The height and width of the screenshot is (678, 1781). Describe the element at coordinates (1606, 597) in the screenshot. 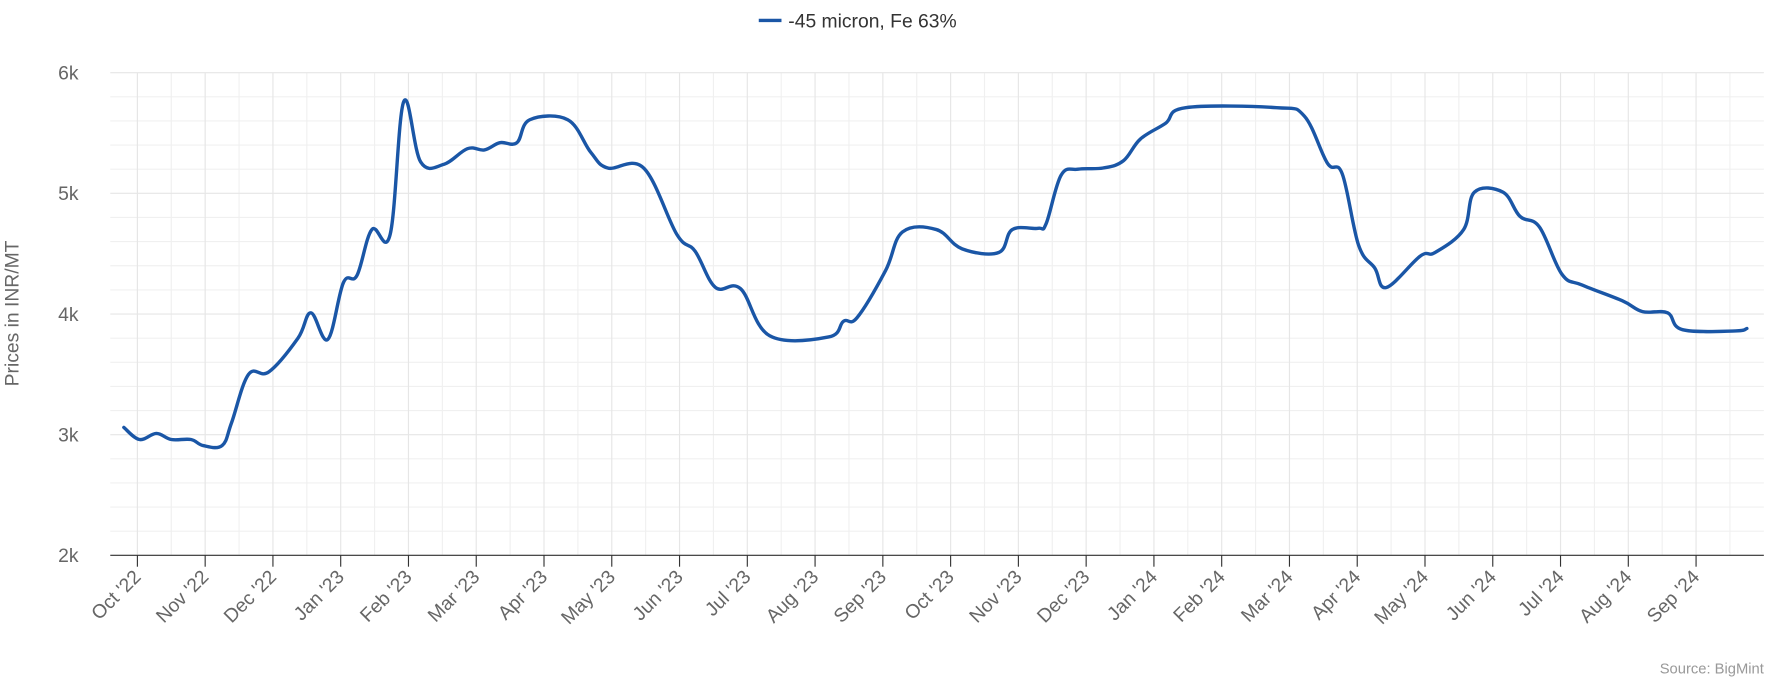

I see `x-tick-label: Aug '24` at that location.